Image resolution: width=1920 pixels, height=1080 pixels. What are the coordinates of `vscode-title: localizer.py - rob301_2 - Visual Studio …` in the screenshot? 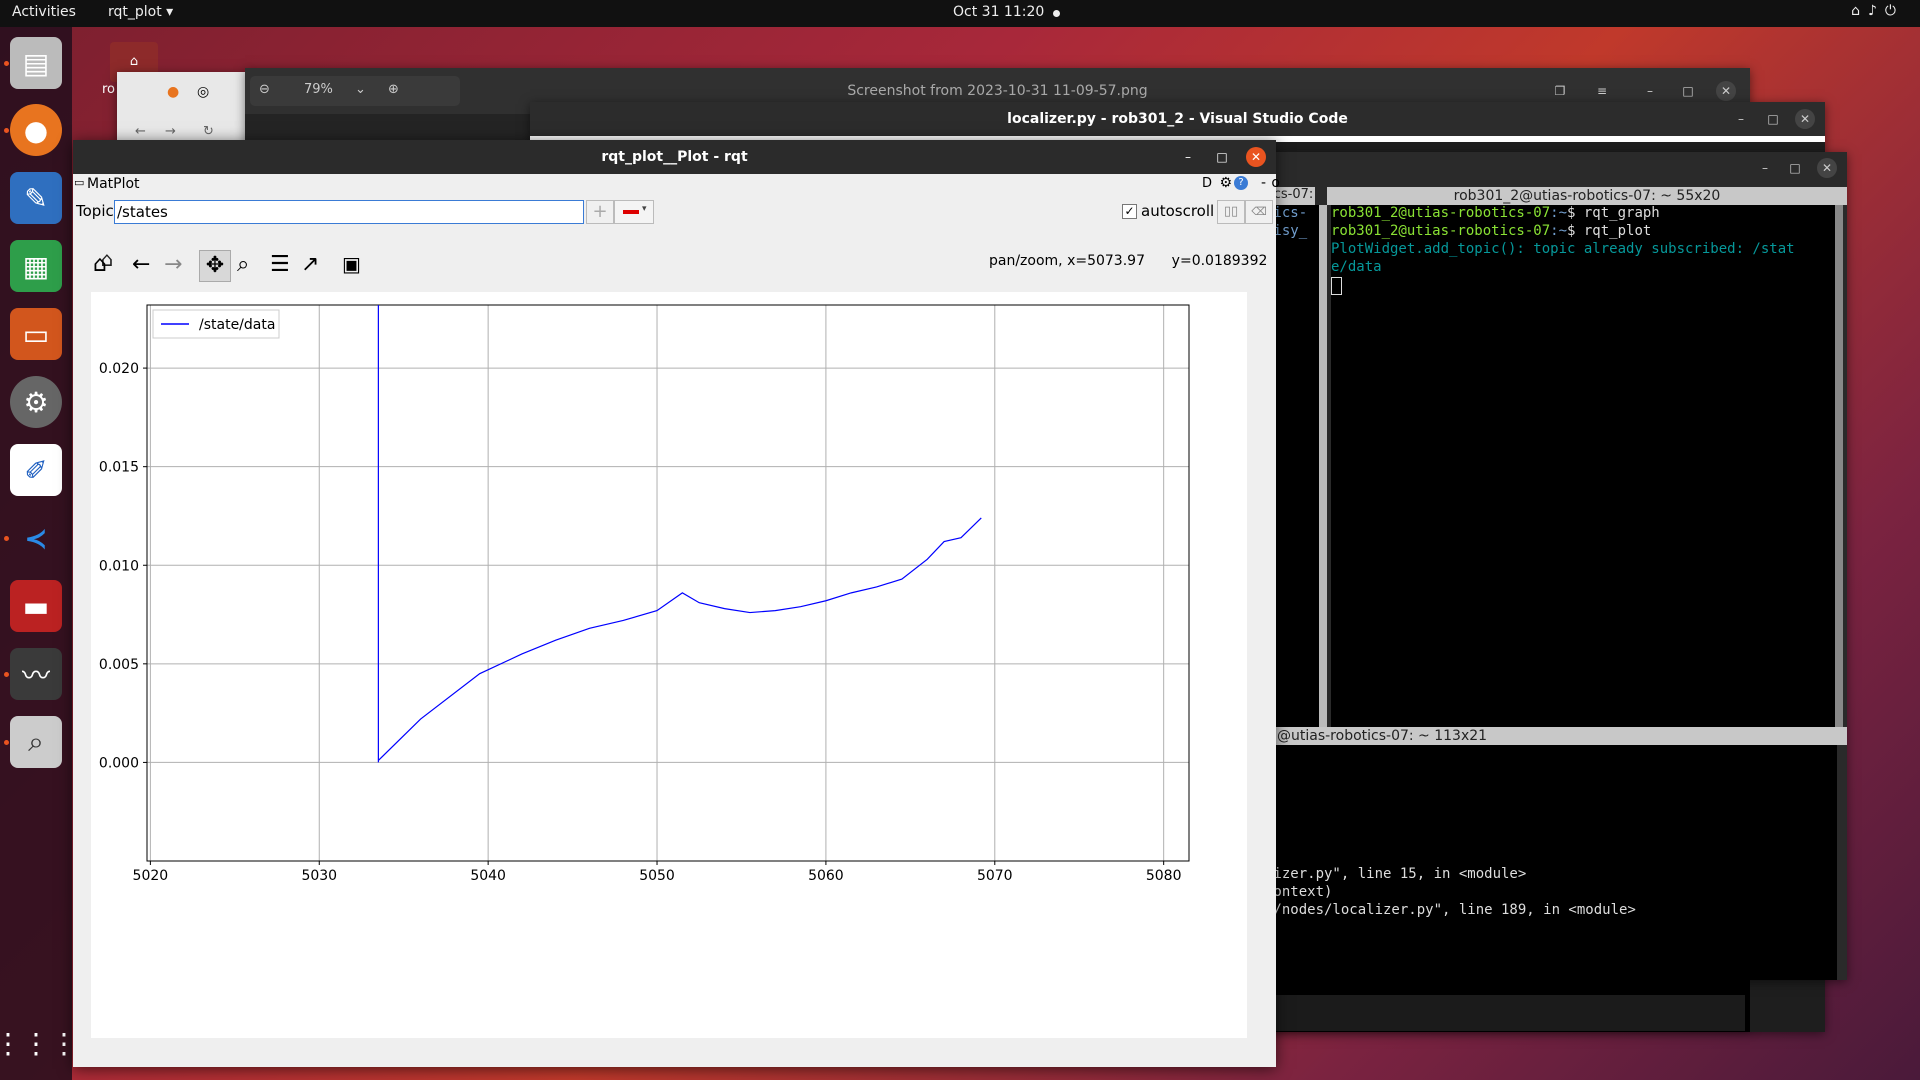 It's located at (1177, 119).